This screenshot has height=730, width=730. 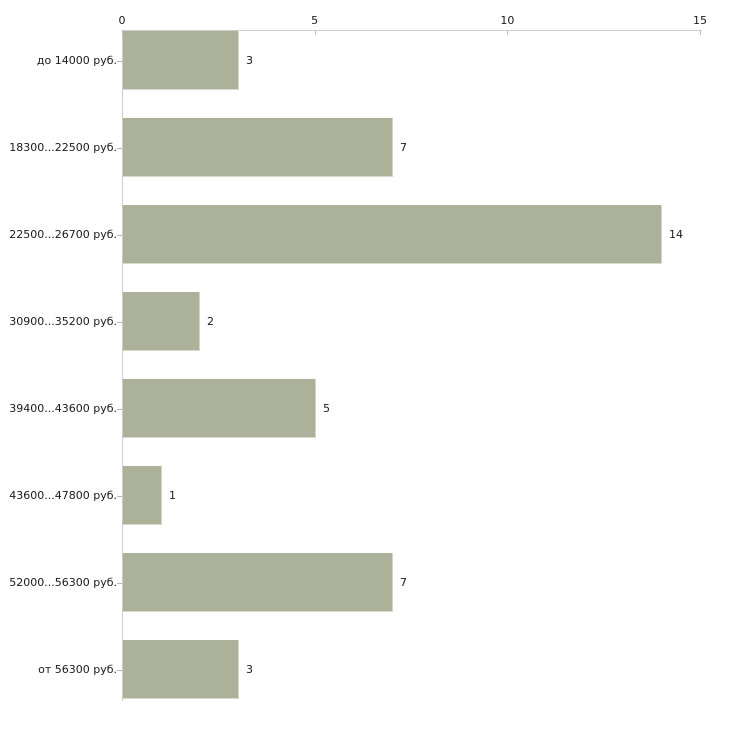 What do you see at coordinates (63, 321) in the screenshot?
I see `category-label: 30900...35200 руб.` at bounding box center [63, 321].